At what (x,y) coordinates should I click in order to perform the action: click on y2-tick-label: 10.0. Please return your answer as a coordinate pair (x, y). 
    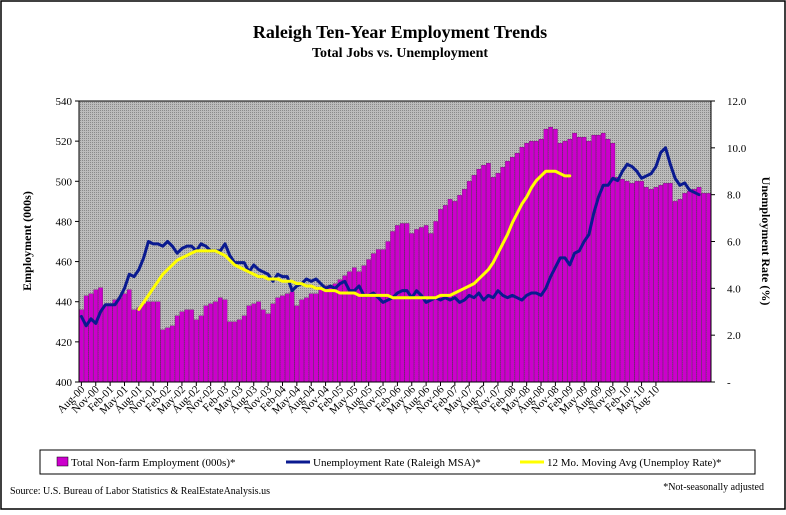
    Looking at the image, I should click on (737, 149).